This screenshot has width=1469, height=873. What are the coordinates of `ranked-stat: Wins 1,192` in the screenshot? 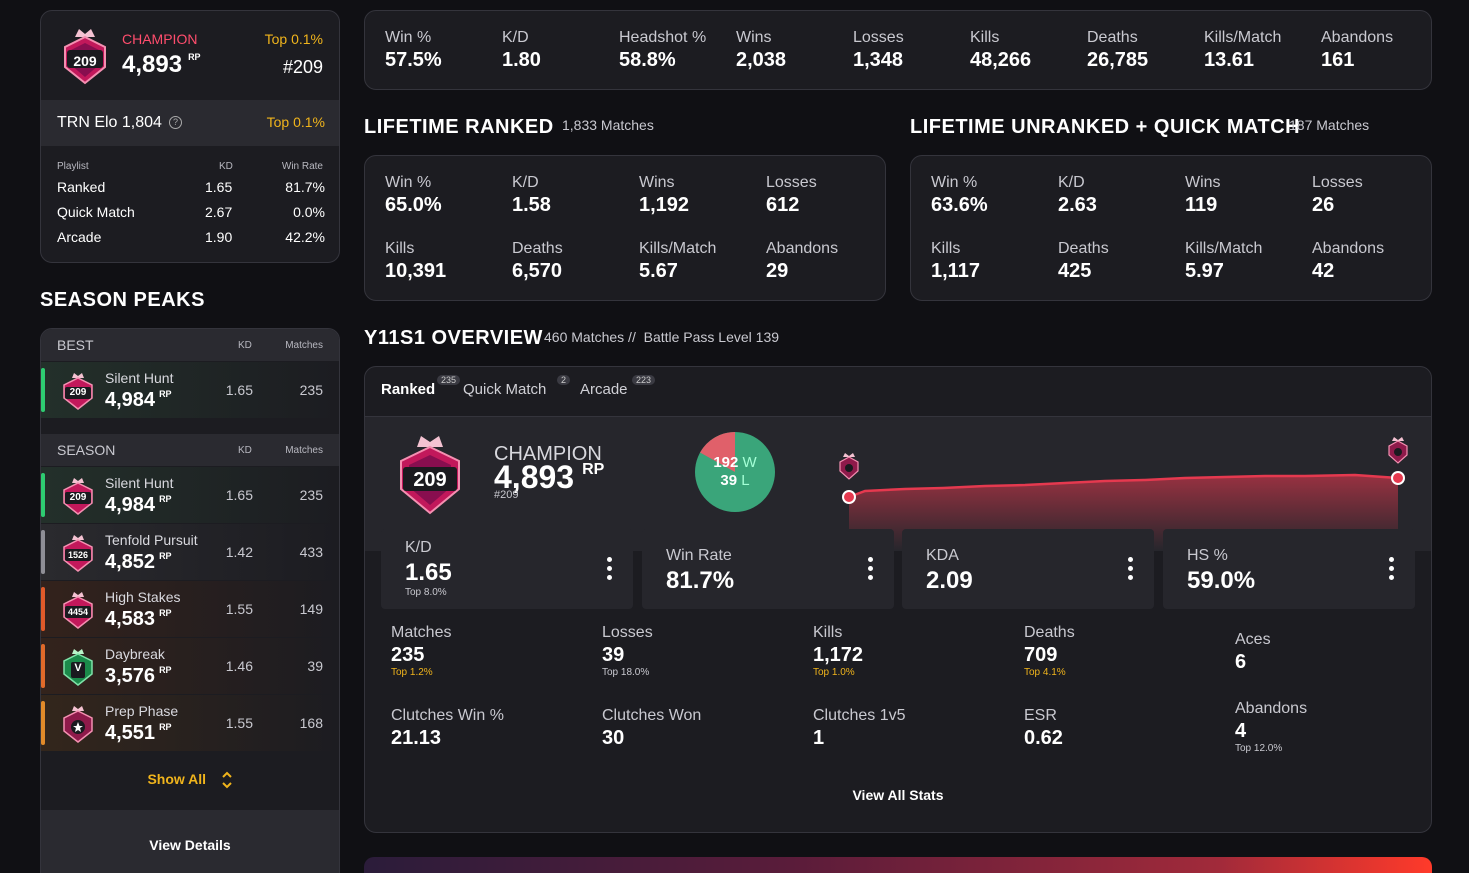 It's located at (664, 195).